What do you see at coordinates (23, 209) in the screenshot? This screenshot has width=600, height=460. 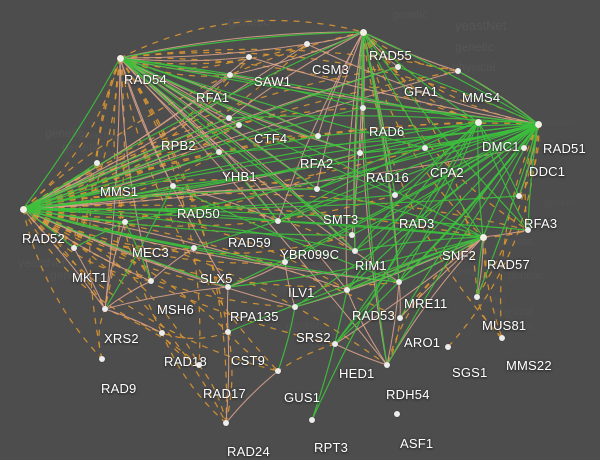 I see `graph-node-rad52` at bounding box center [23, 209].